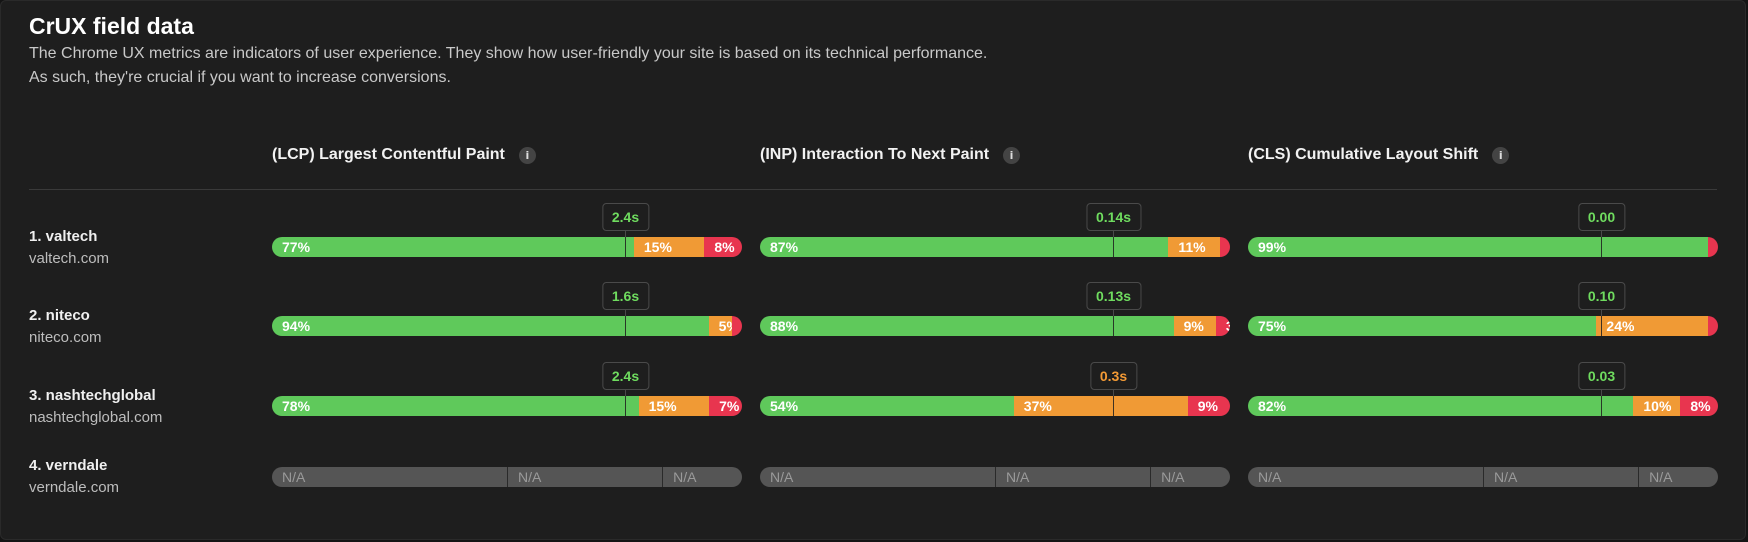  What do you see at coordinates (1363, 154) in the screenshot?
I see `metric-header-label: (CLS) Cumulative Layout Shift` at bounding box center [1363, 154].